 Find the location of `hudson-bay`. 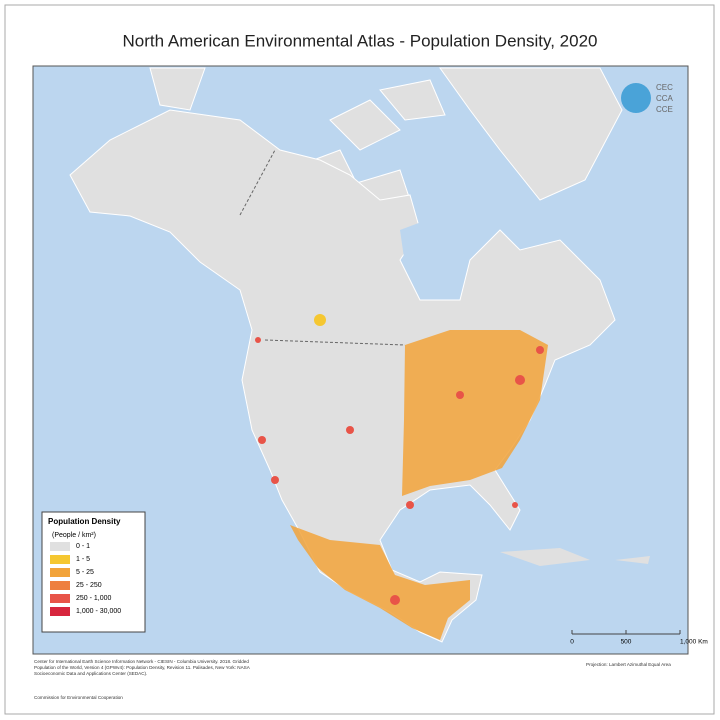

hudson-bay is located at coordinates (435, 255).